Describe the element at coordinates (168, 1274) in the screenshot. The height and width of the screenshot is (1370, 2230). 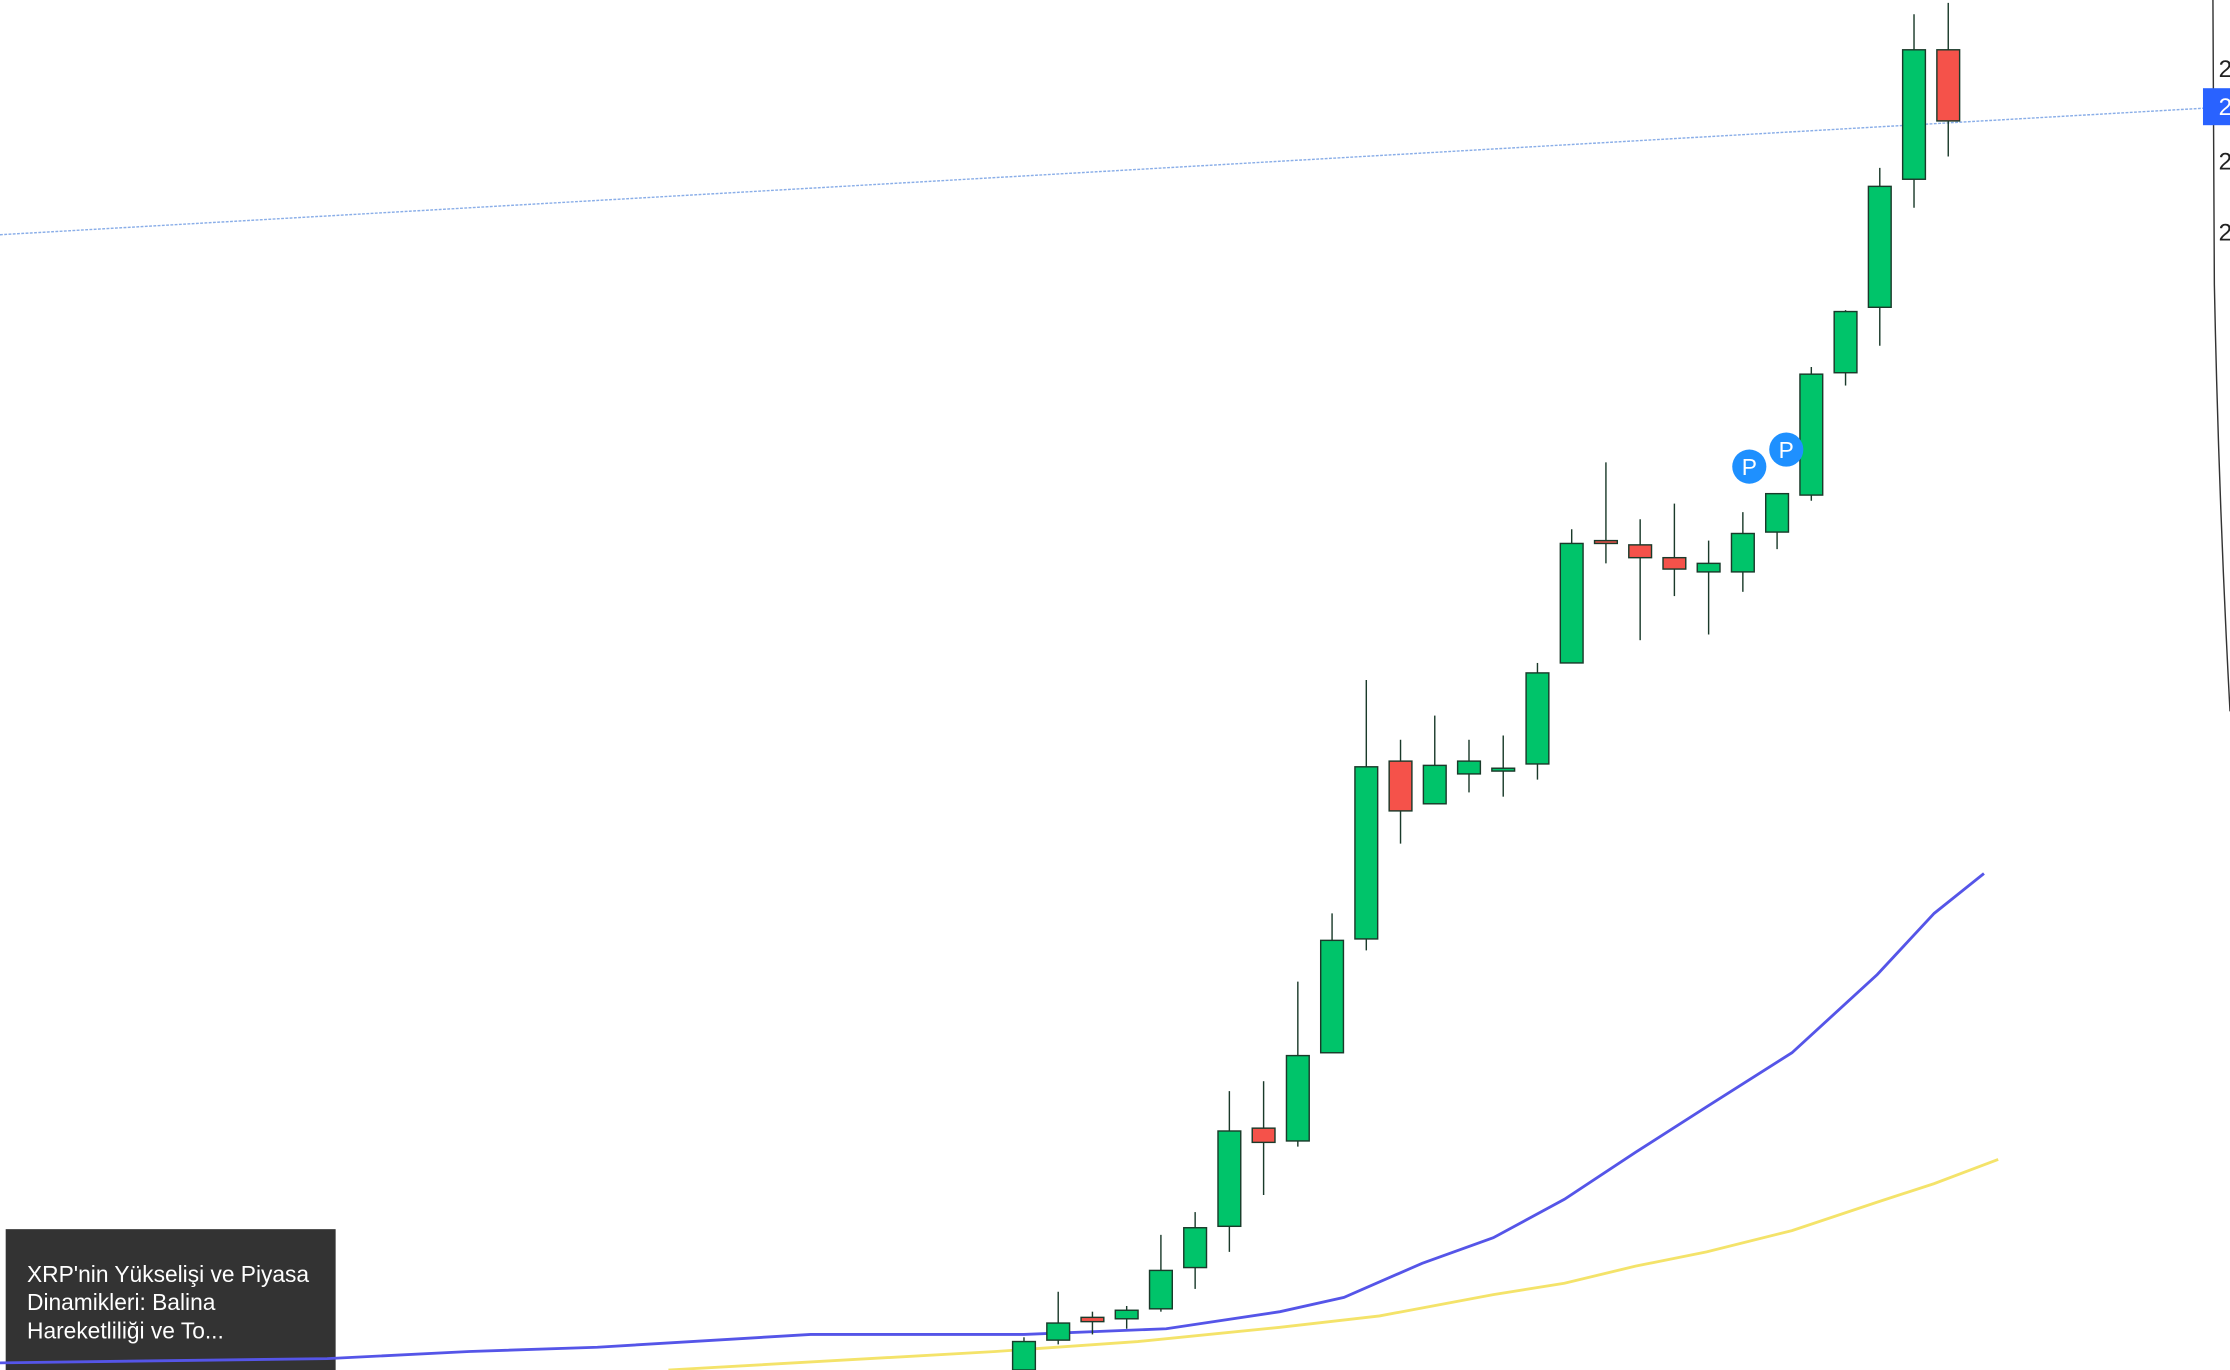
I see `caption-line: XRP'nin Yükselişi ve Piyasa` at that location.